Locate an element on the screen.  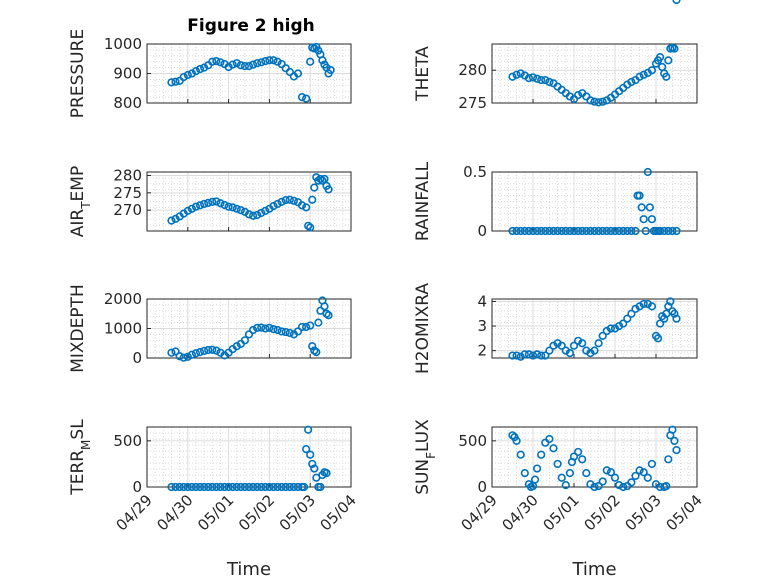
x-tick-label: 05/03 is located at coordinates (297, 512).